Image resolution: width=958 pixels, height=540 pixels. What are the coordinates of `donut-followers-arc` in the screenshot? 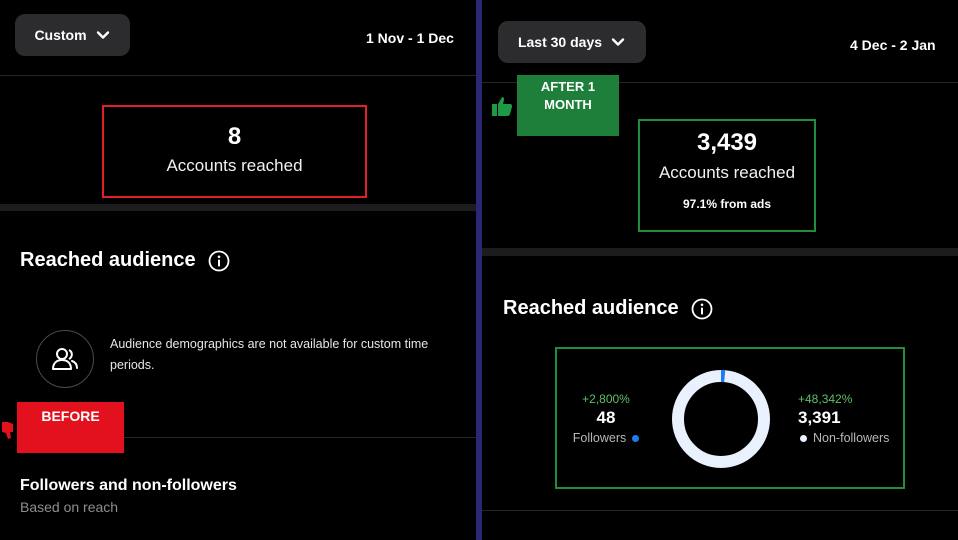 It's located at (721, 419).